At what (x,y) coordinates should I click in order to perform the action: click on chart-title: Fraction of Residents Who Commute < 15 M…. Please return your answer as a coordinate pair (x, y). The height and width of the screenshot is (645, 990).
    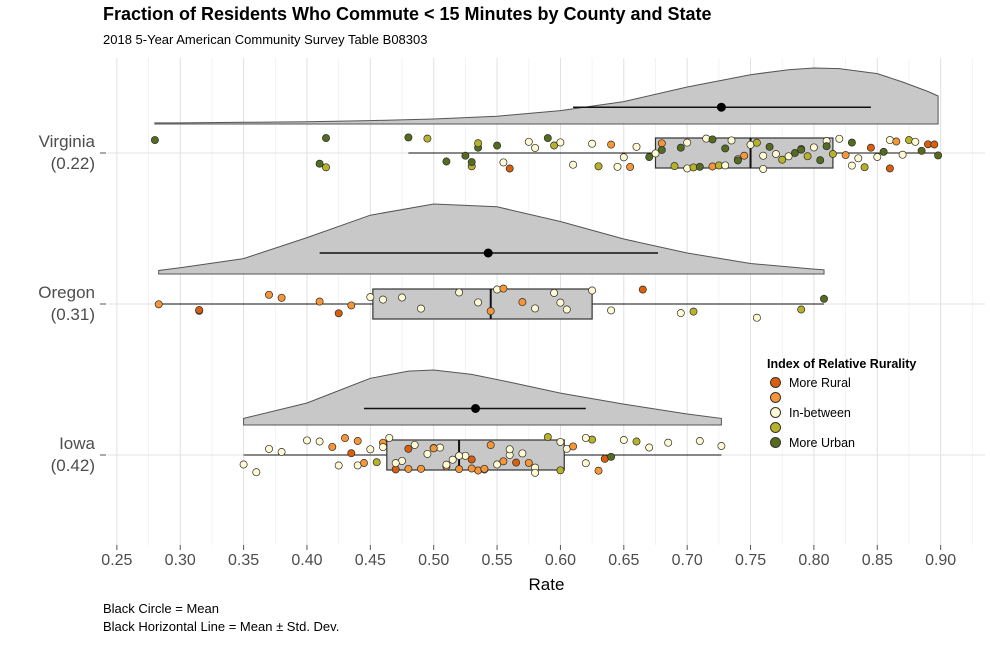
    Looking at the image, I should click on (407, 14).